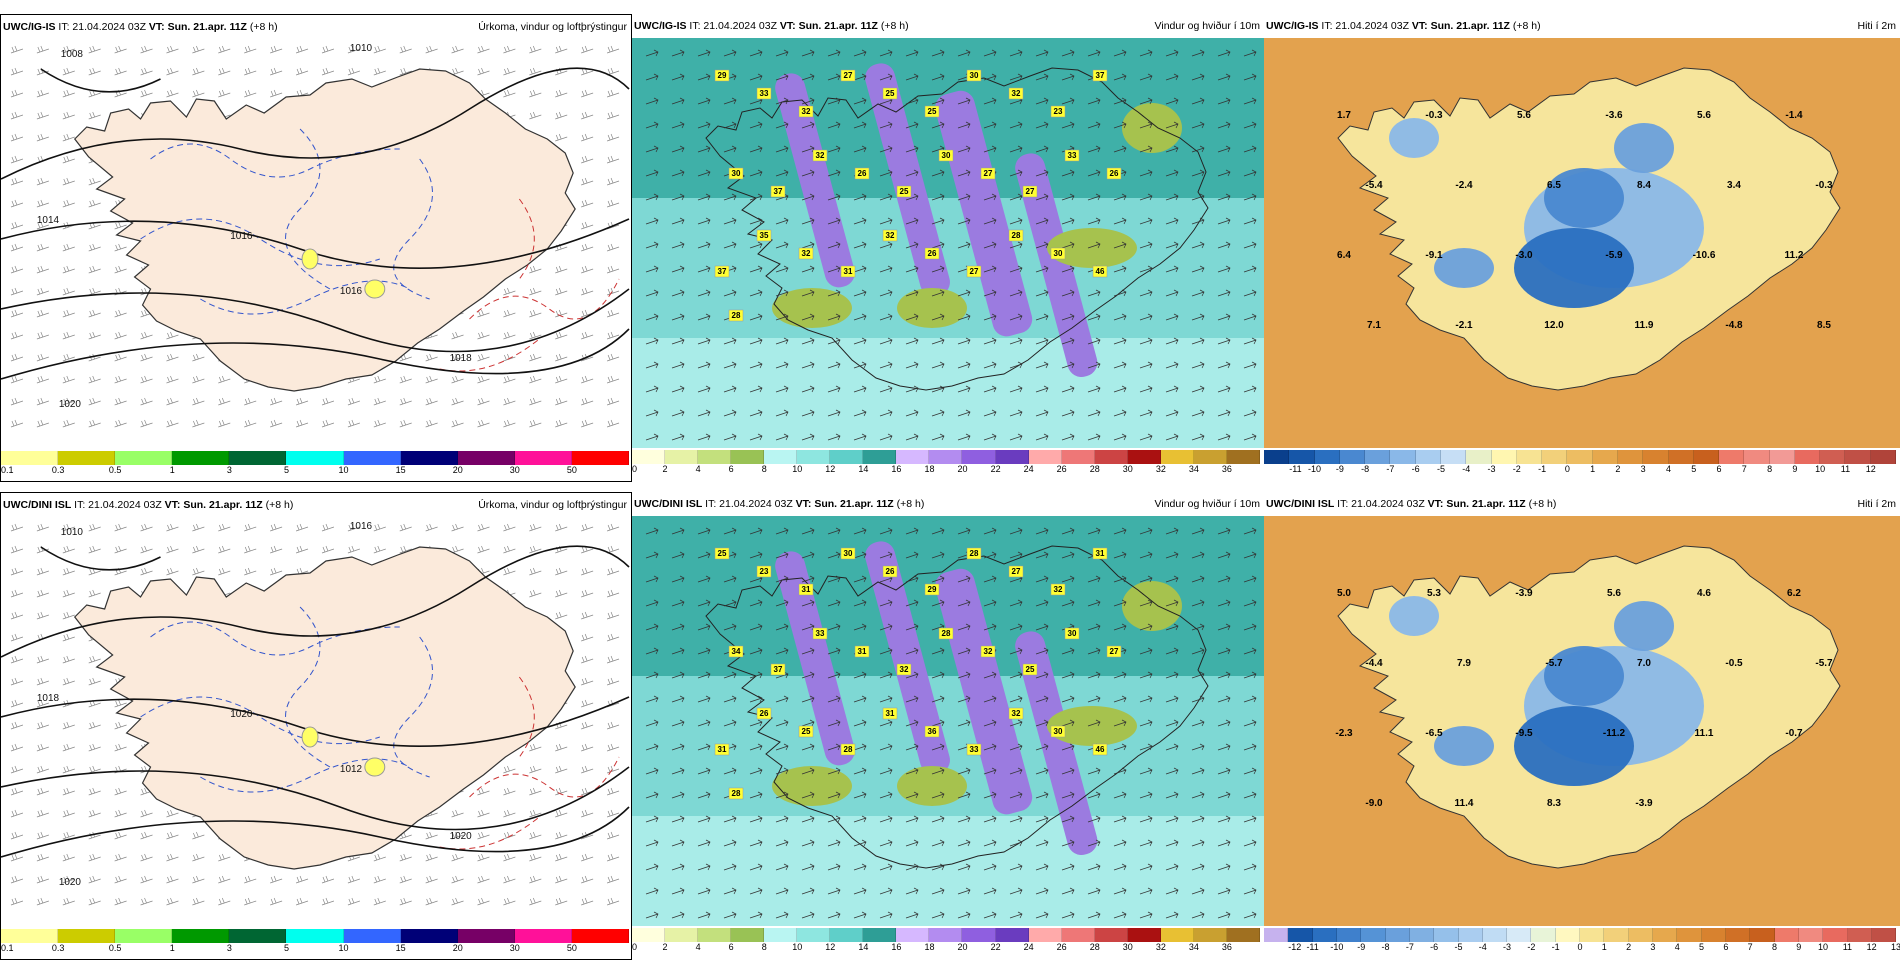  Describe the element at coordinates (1614, 115) in the screenshot. I see `temperature-label: -3.6` at that location.